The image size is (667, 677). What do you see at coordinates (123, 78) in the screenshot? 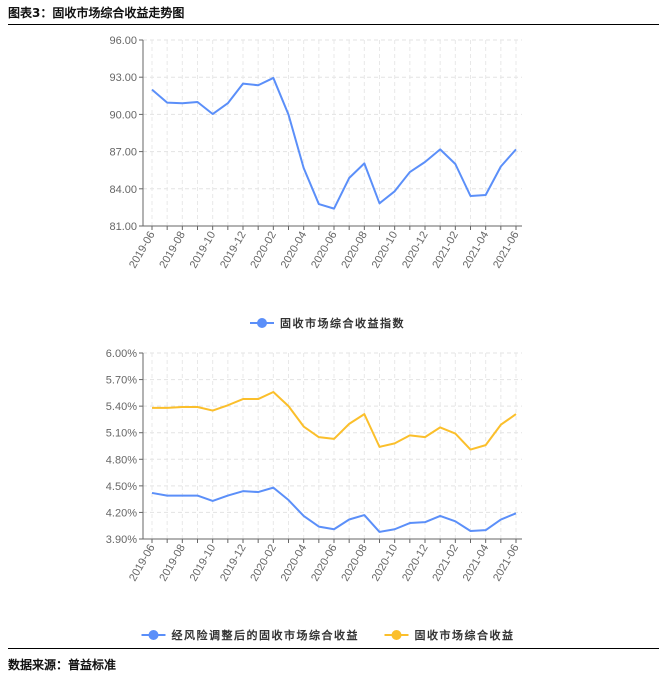
I see `y-tick-label: 93.00` at bounding box center [123, 78].